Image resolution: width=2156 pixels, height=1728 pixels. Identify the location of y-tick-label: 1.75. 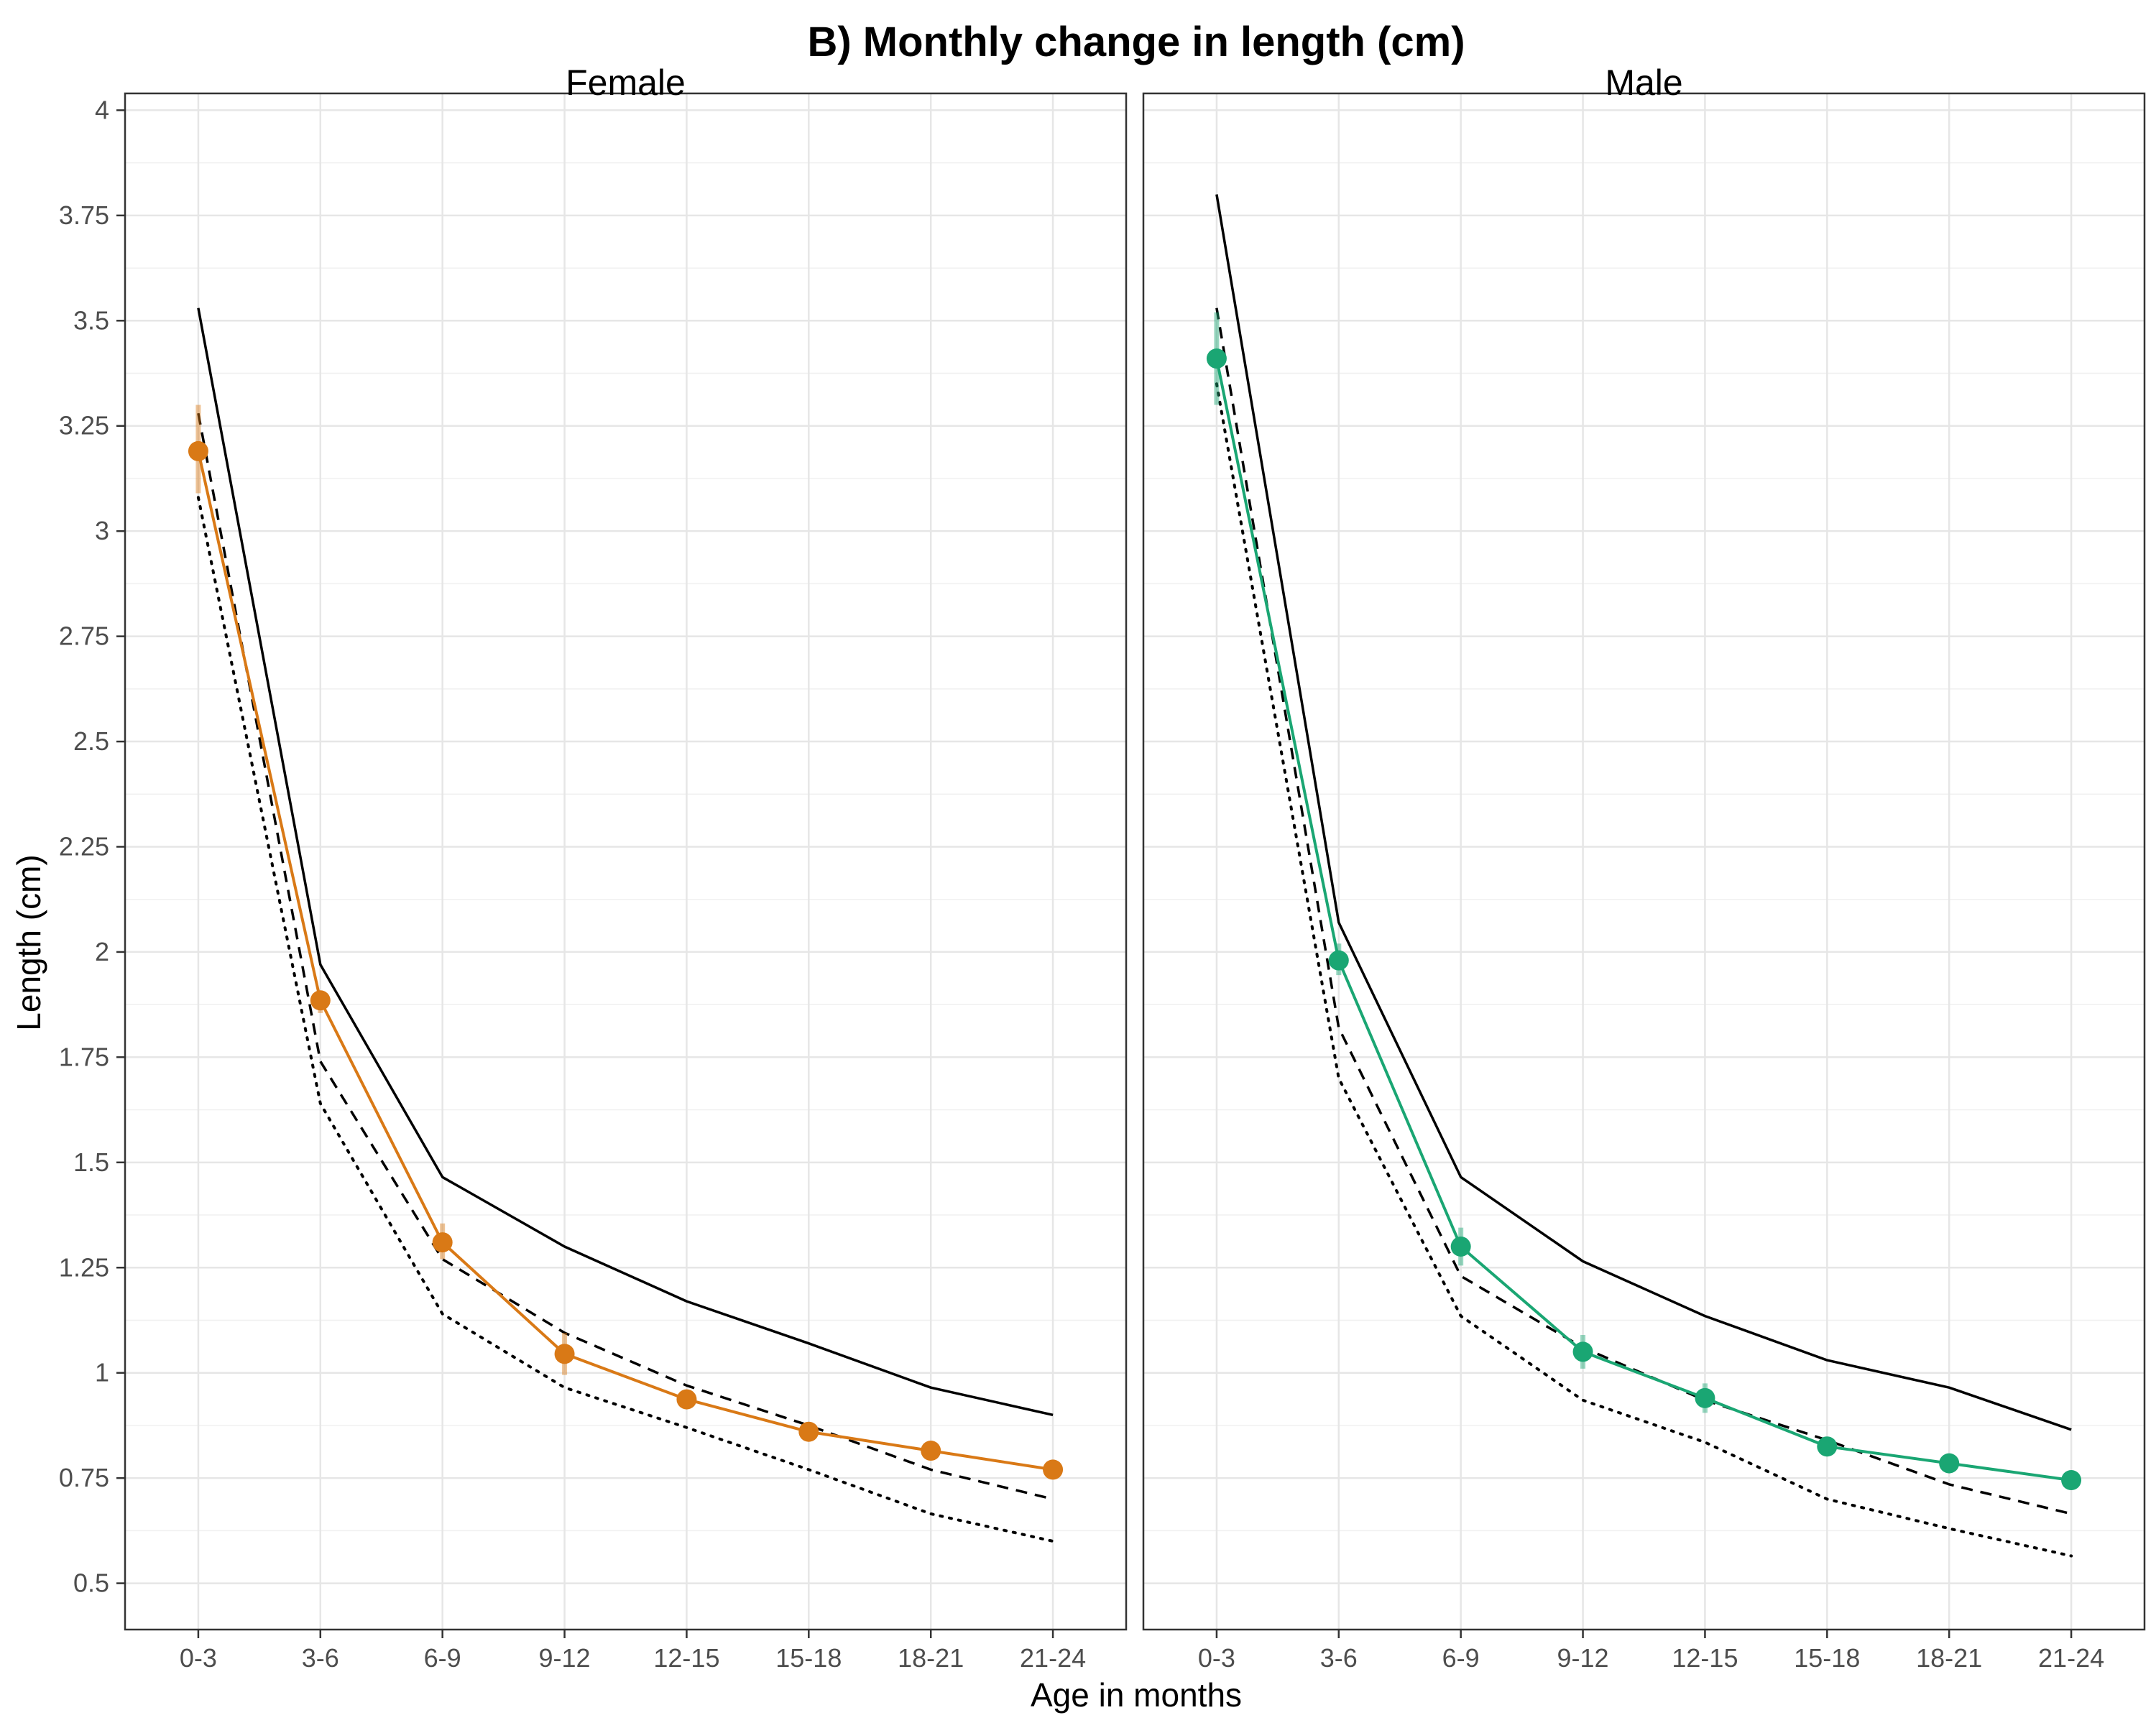
(84, 1056).